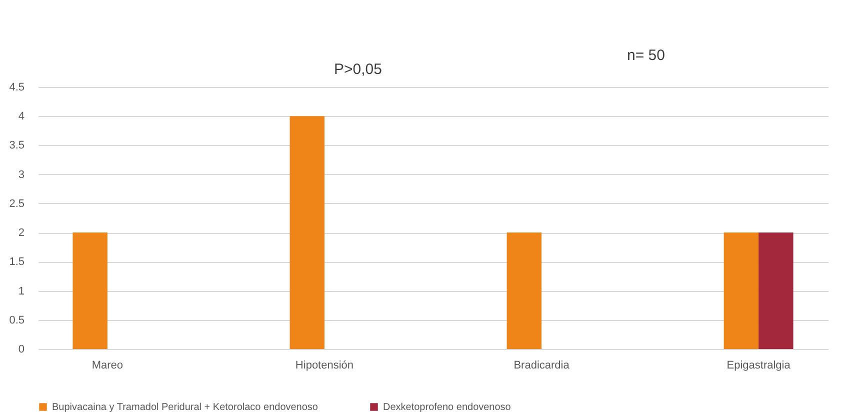 The width and height of the screenshot is (851, 412). I want to click on y-tick-label: 0, so click(21, 350).